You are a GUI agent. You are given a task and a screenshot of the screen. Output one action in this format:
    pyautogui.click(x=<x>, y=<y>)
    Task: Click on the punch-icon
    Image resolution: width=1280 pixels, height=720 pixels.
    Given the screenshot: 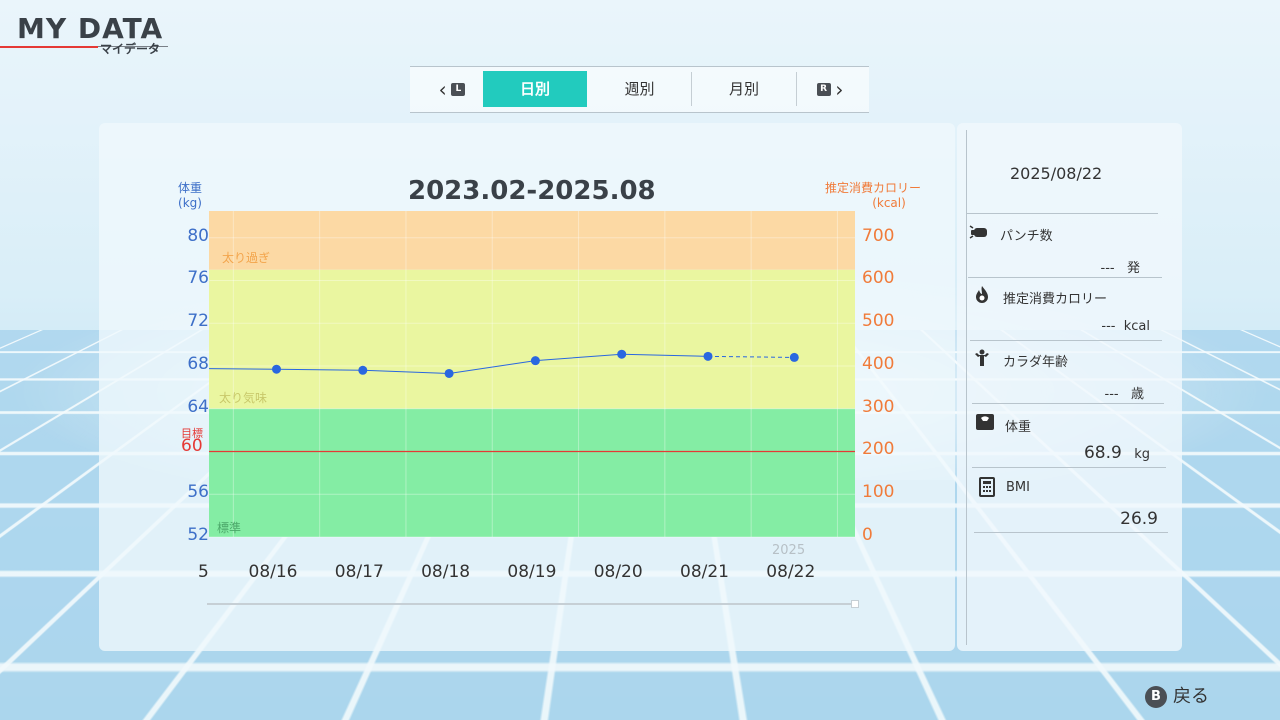 What is the action you would take?
    pyautogui.click(x=978, y=232)
    